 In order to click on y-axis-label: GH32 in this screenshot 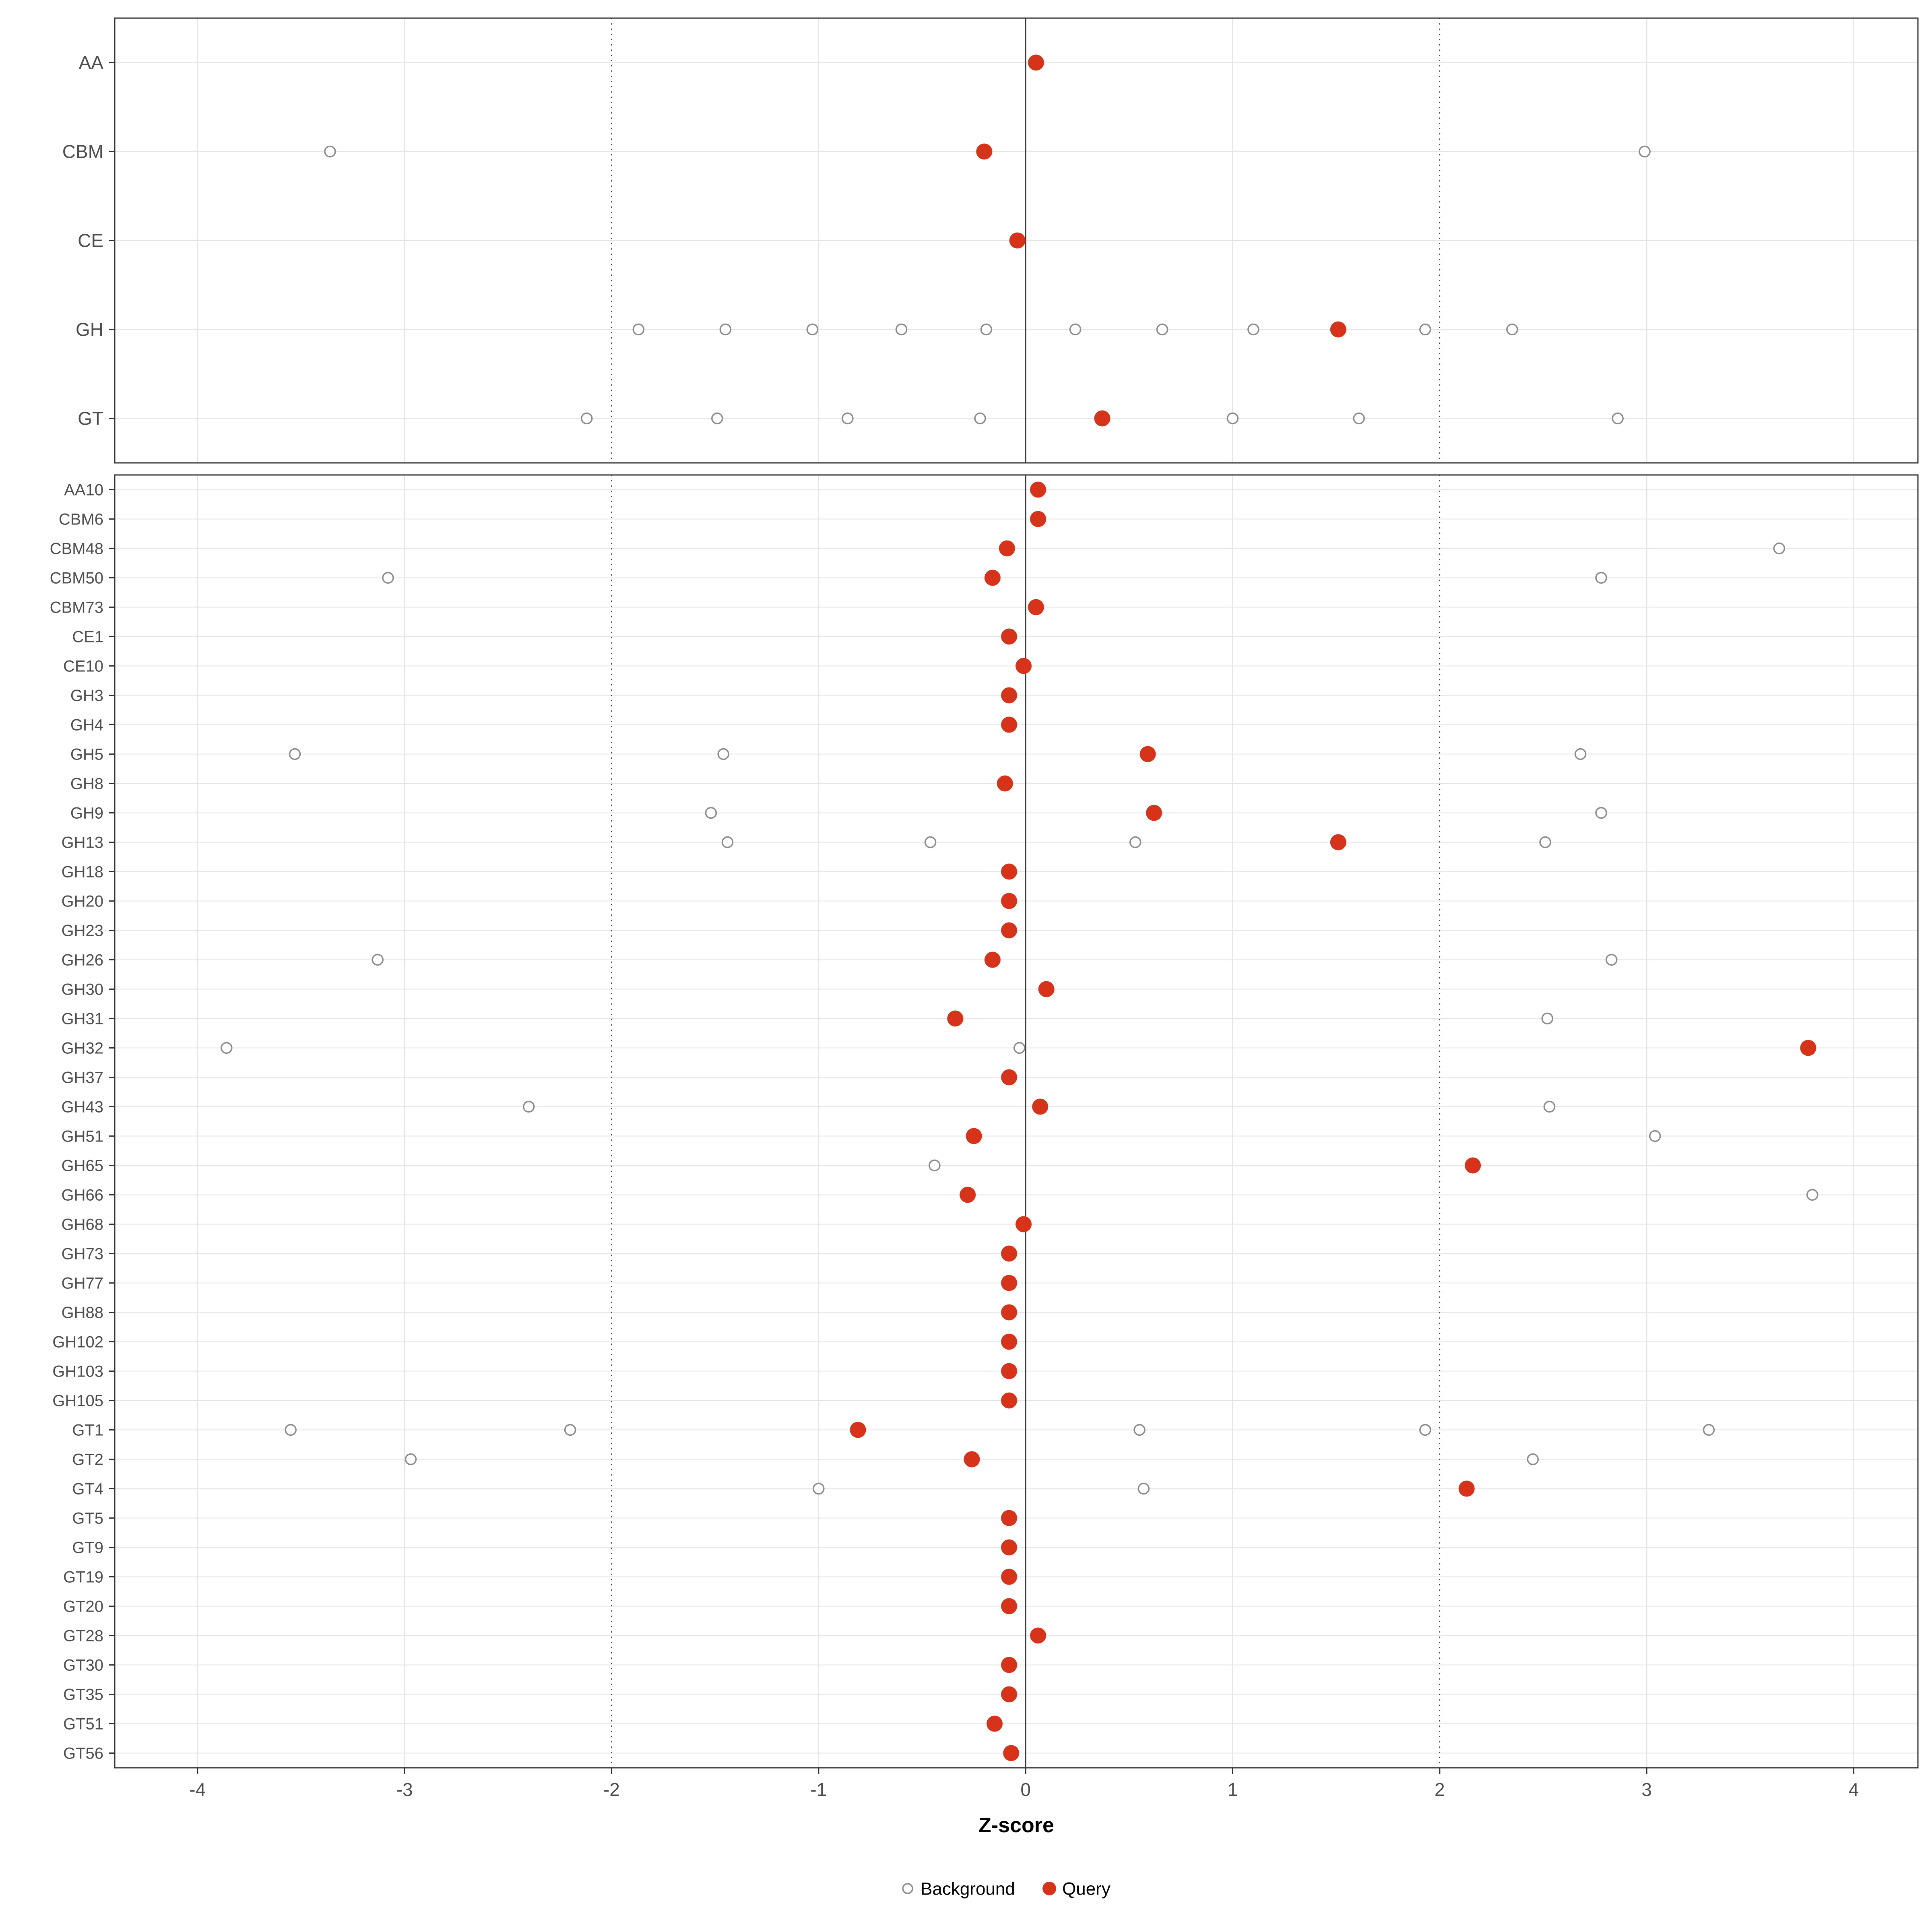, I will do `click(83, 1048)`.